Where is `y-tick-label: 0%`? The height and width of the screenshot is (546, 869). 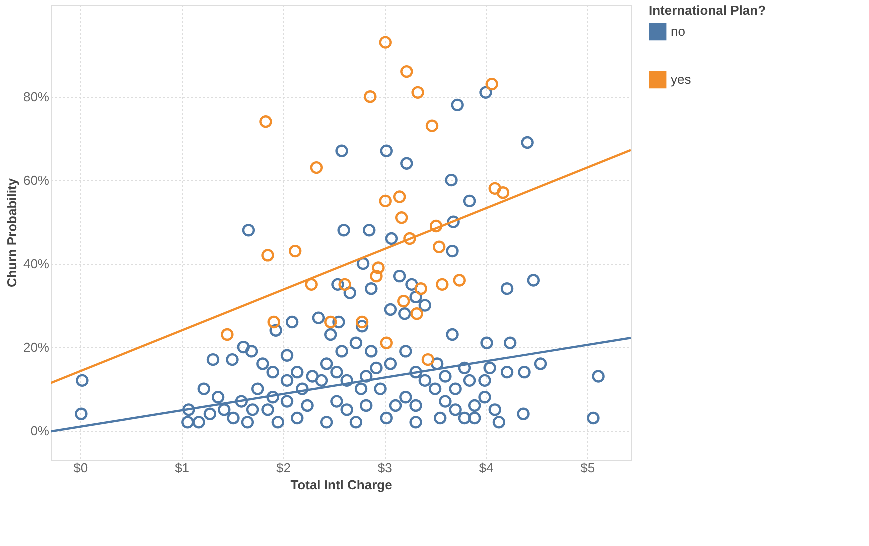 y-tick-label: 0% is located at coordinates (40, 430).